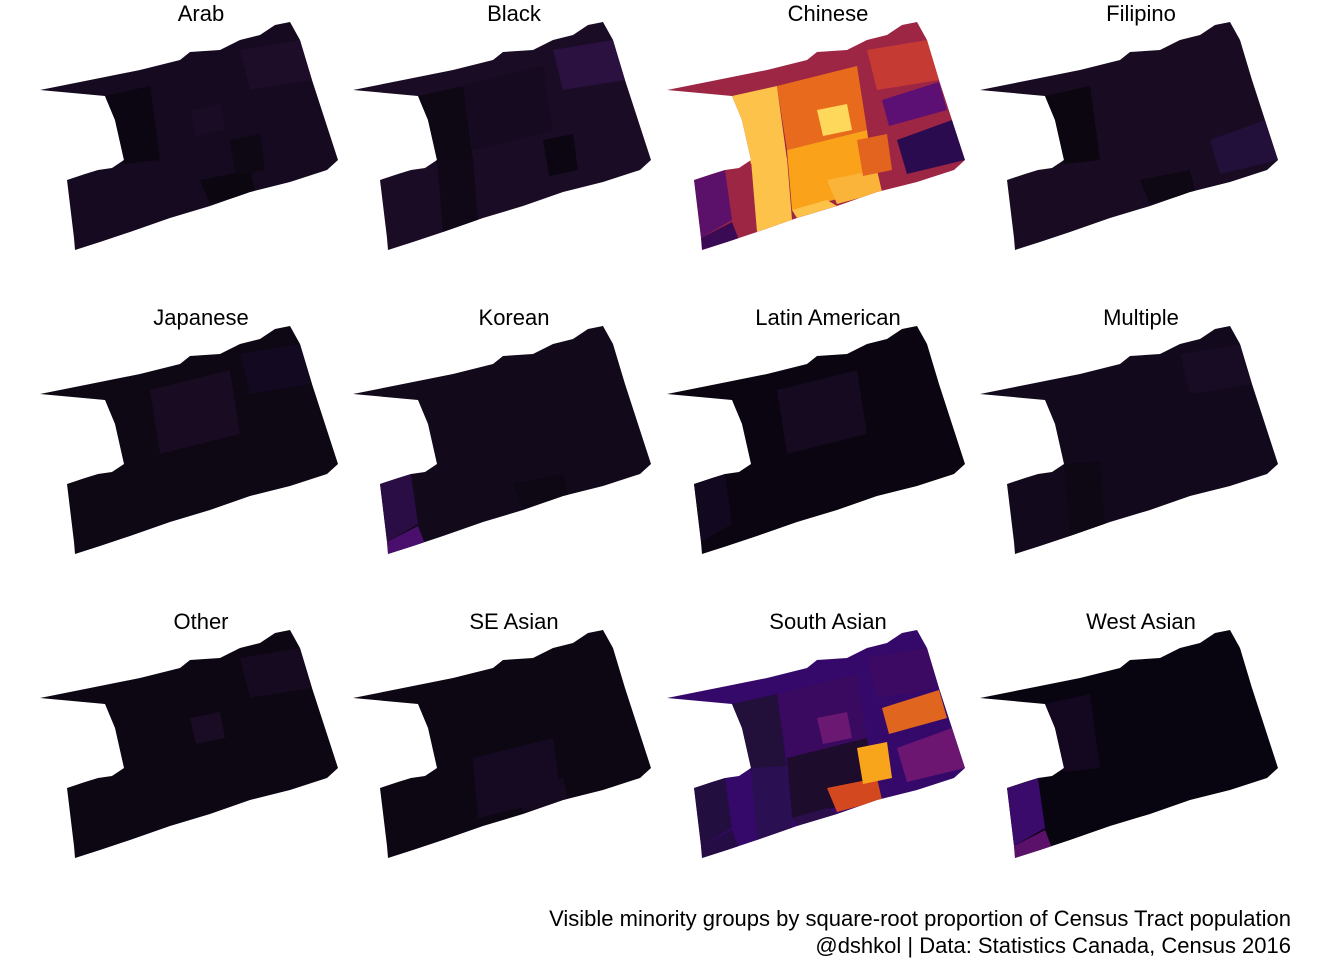 The image size is (1344, 960). What do you see at coordinates (189, 733) in the screenshot?
I see `map-panel-other: Other` at bounding box center [189, 733].